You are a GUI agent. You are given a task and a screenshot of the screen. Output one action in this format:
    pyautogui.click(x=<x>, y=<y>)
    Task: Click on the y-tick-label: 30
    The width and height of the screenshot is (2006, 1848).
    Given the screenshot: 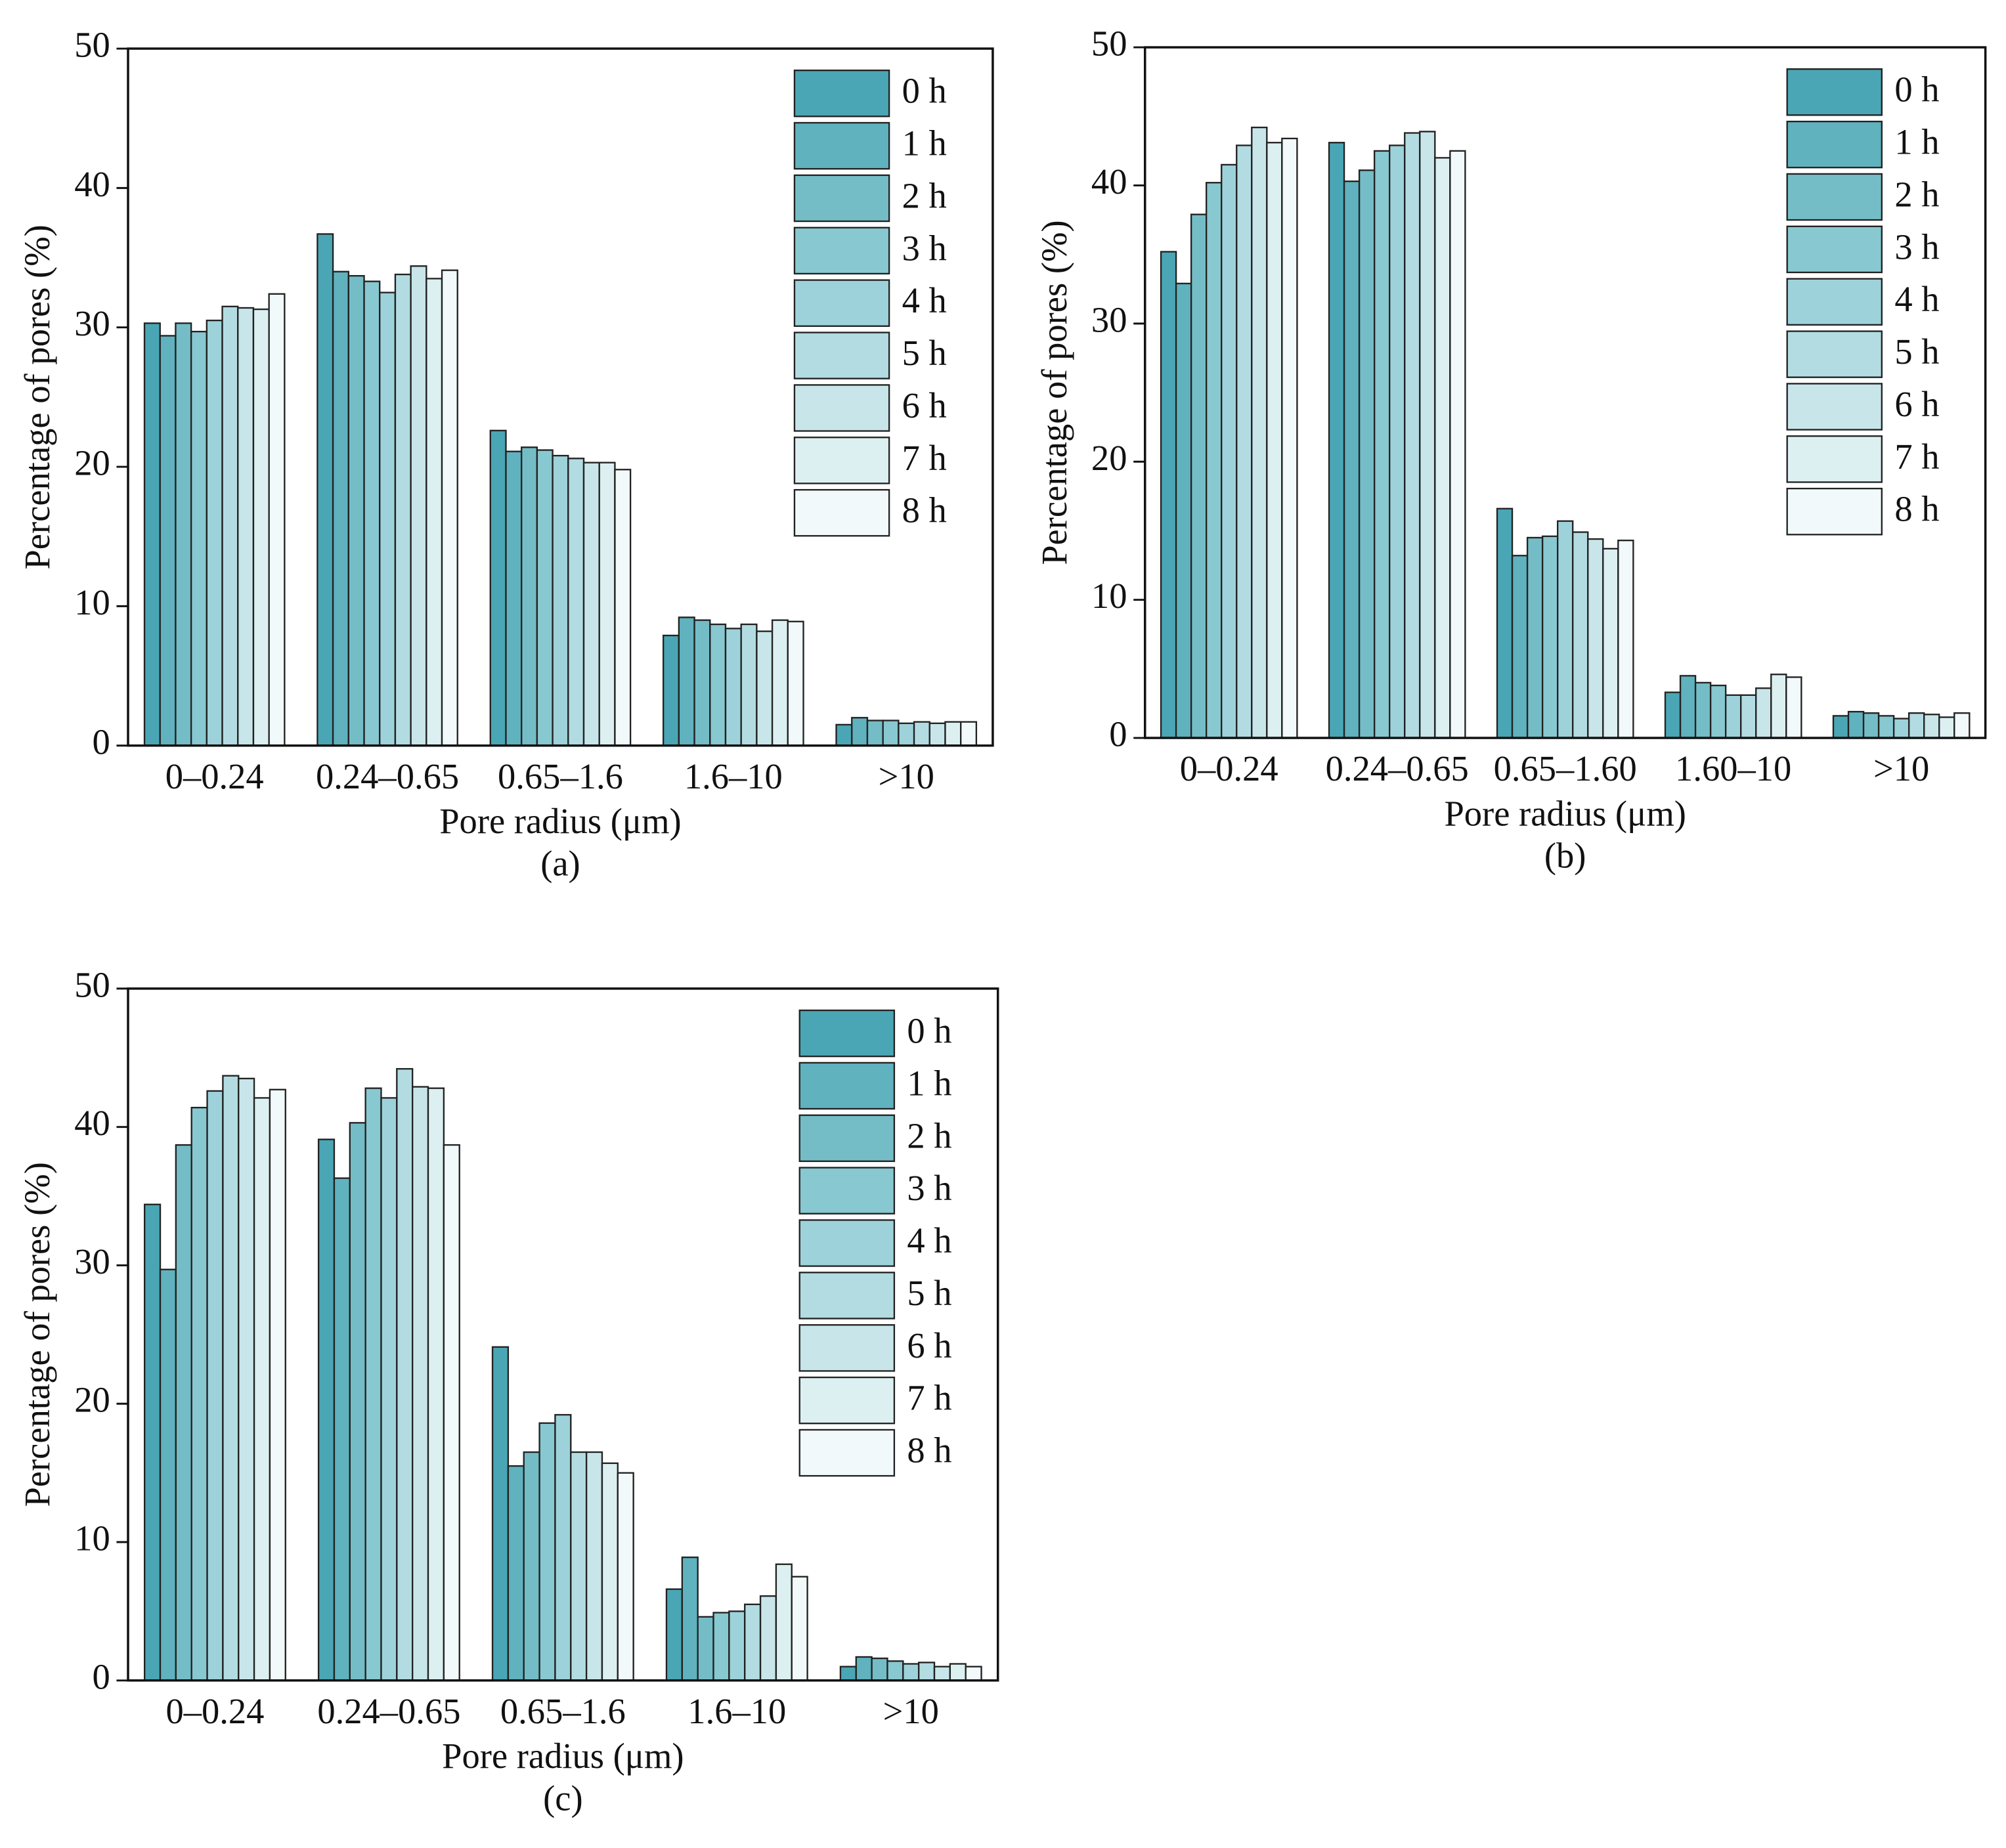 What is the action you would take?
    pyautogui.click(x=1109, y=319)
    